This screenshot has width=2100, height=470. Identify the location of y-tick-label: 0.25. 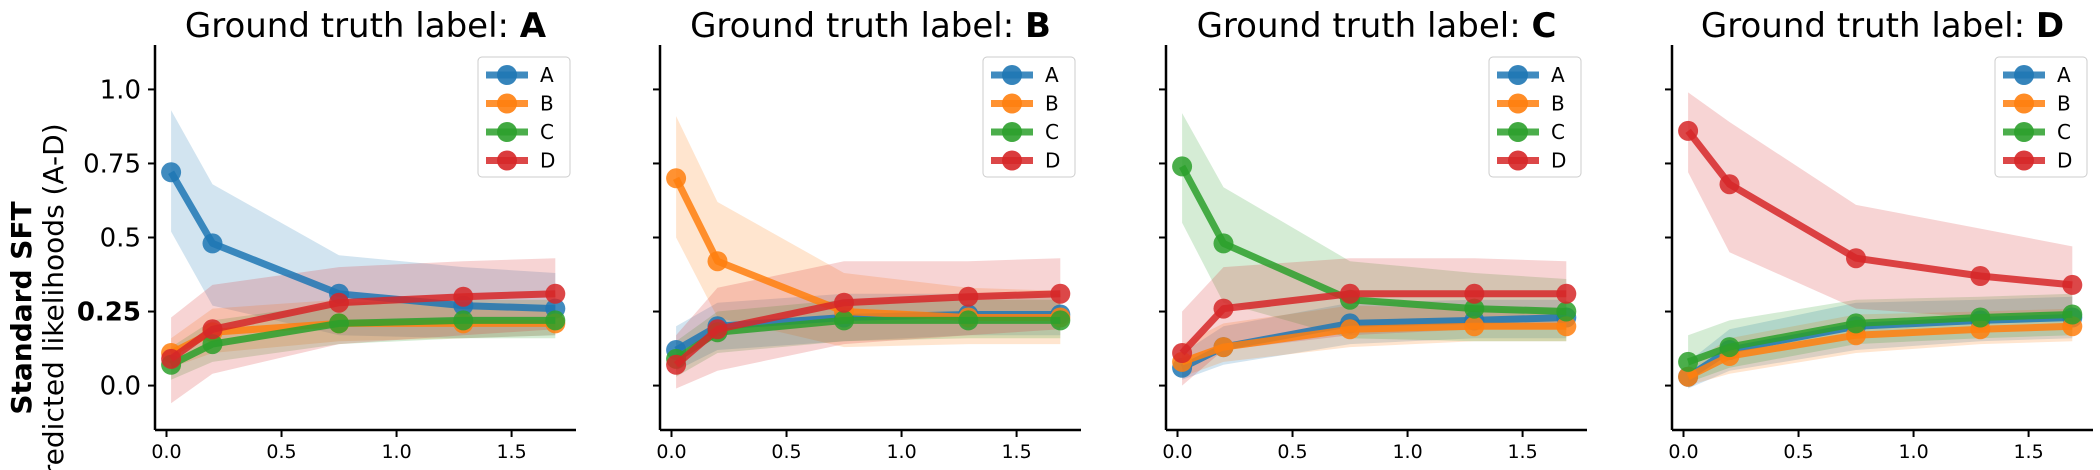
(109, 313).